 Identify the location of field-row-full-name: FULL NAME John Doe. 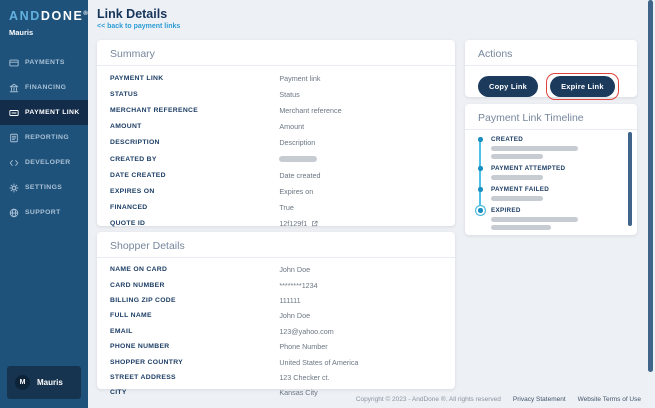
(276, 315).